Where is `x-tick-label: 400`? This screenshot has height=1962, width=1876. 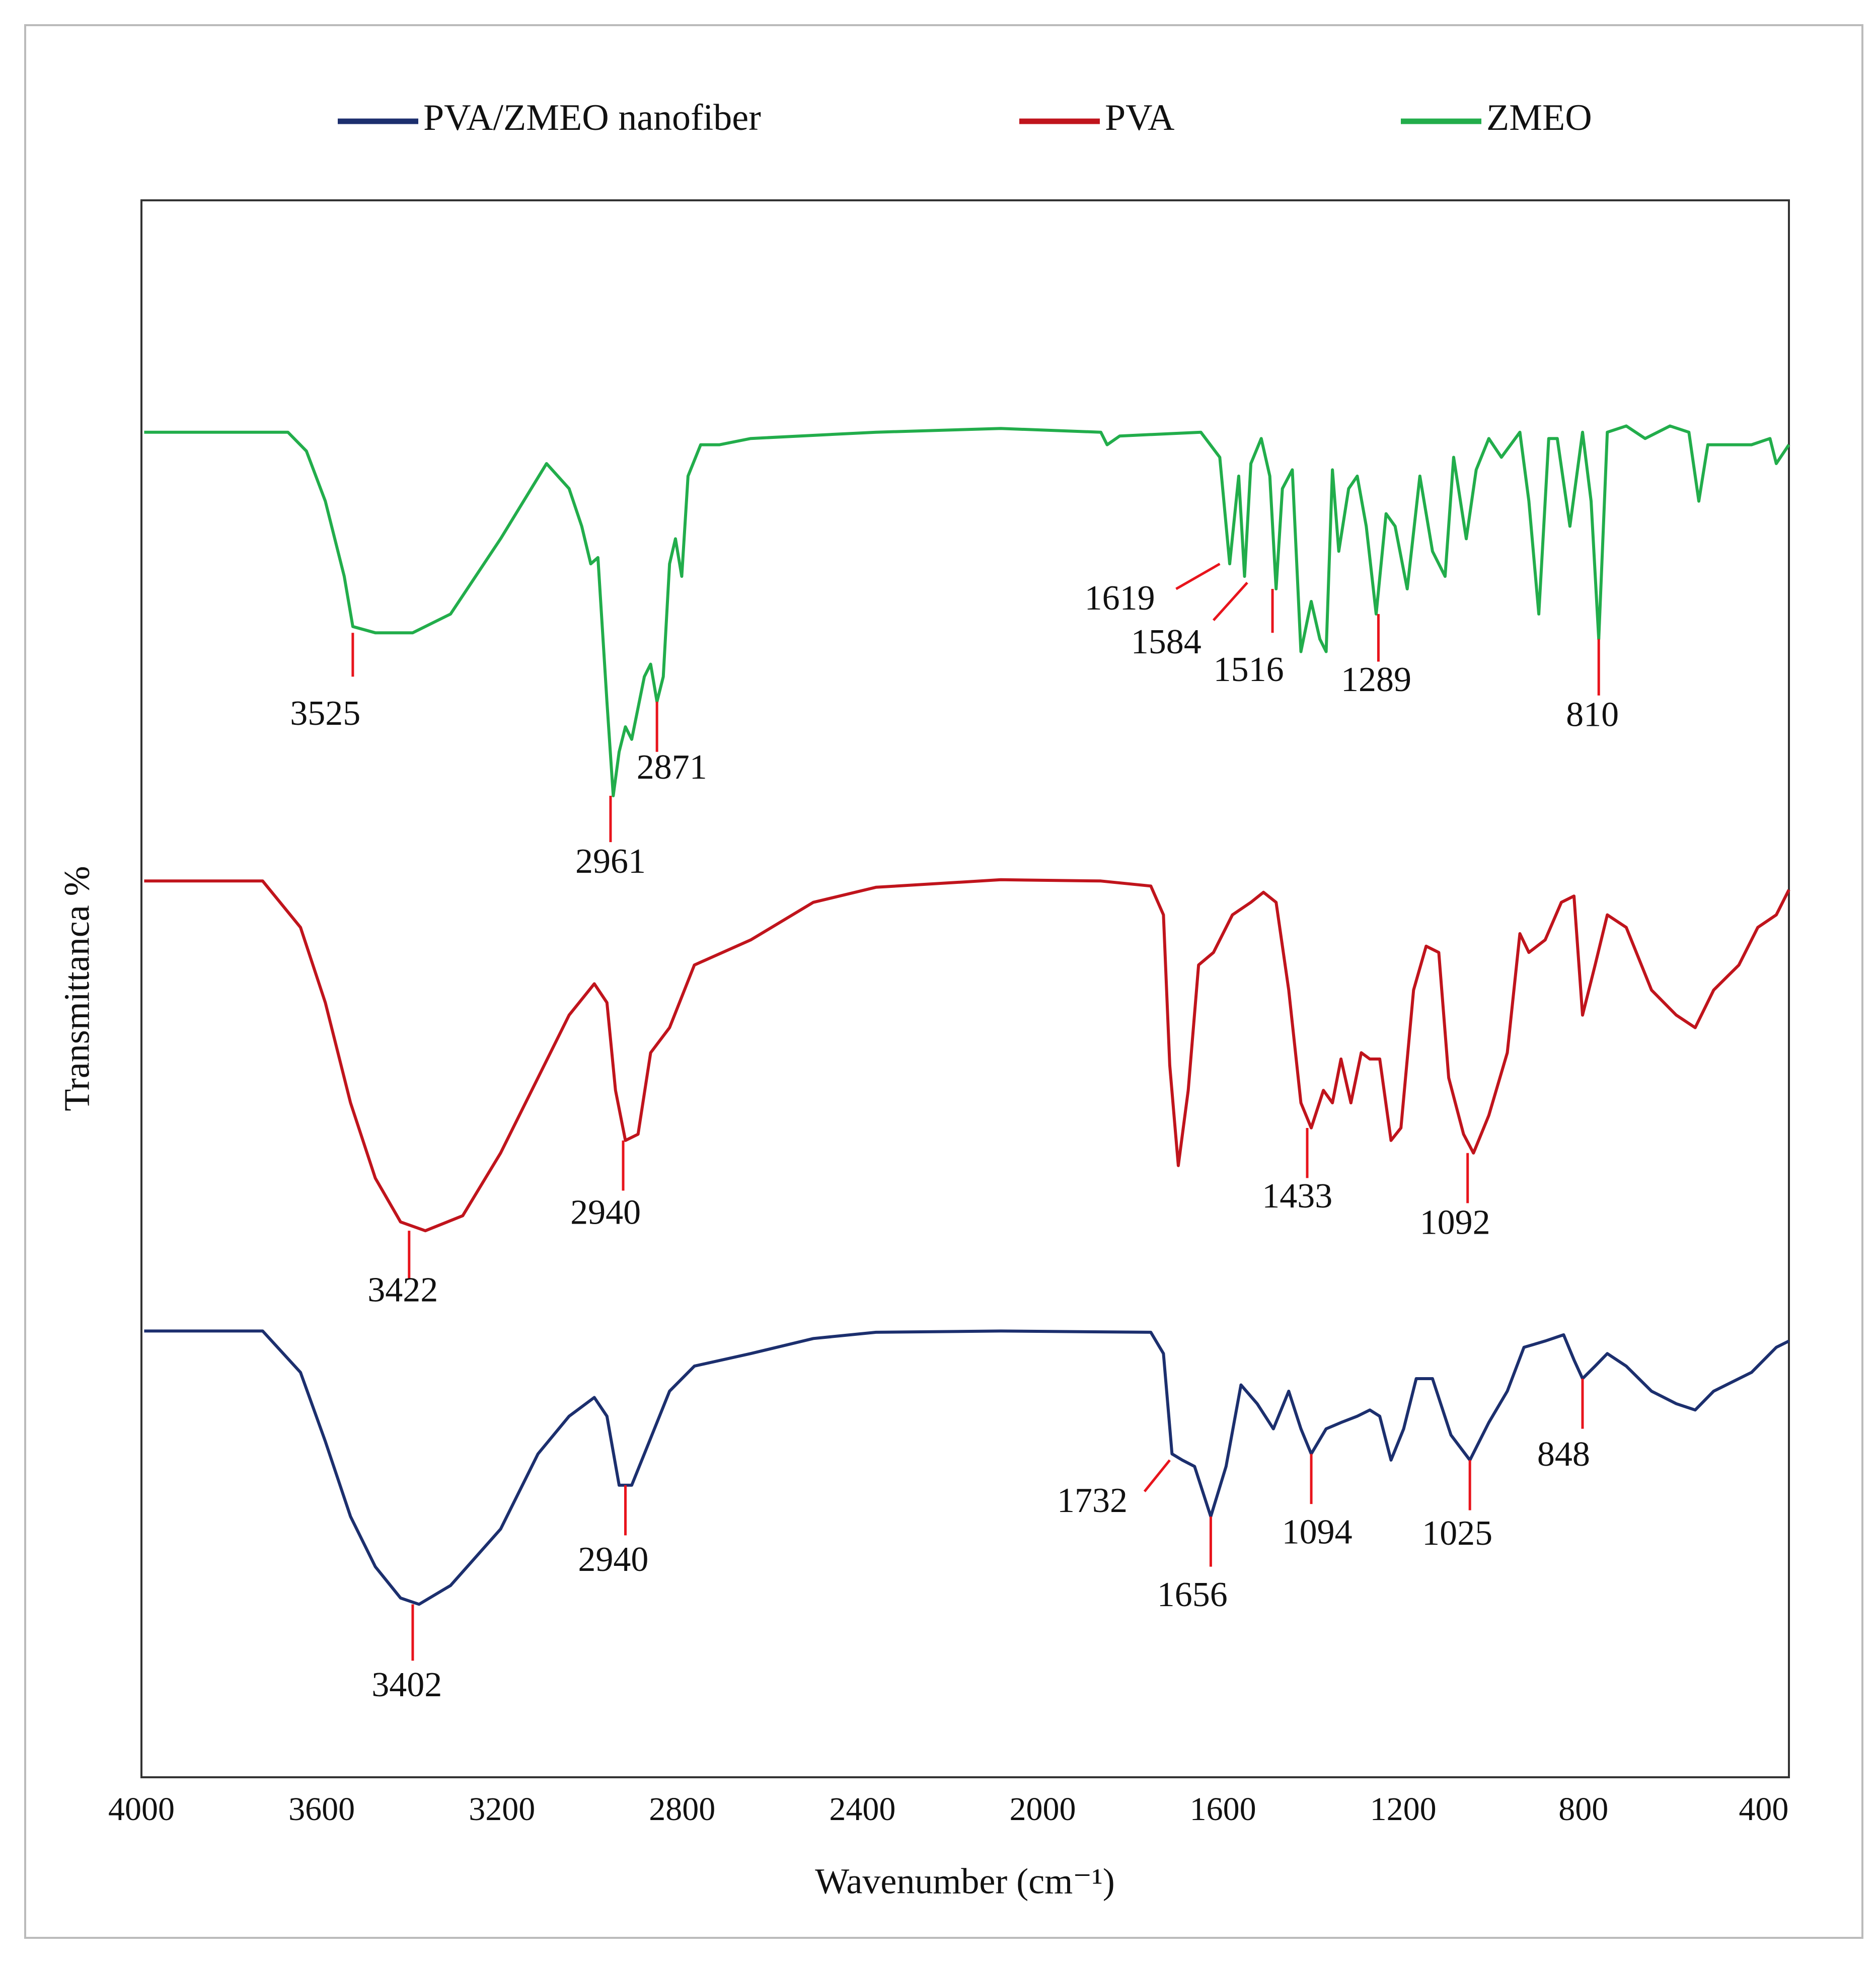
x-tick-label: 400 is located at coordinates (1763, 1810).